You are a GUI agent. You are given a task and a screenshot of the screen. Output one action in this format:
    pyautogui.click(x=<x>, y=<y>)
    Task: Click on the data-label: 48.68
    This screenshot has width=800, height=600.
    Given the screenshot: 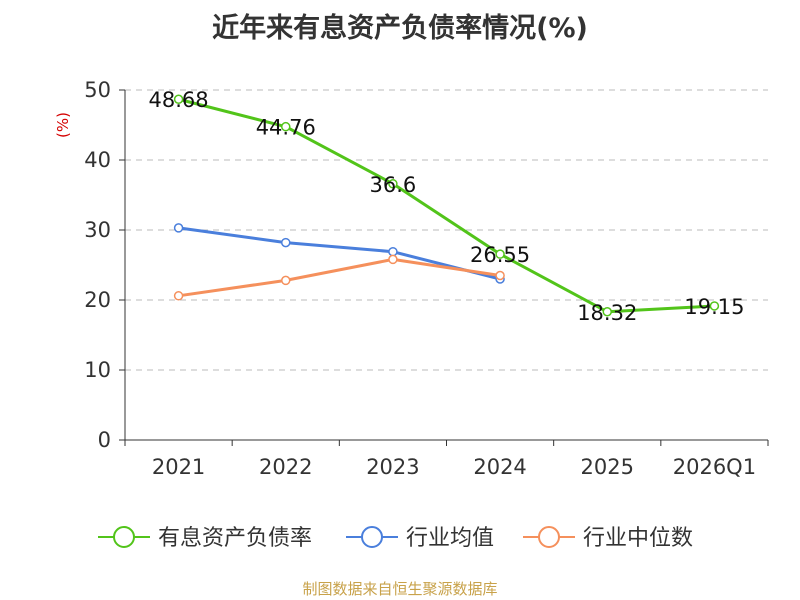 What is the action you would take?
    pyautogui.click(x=179, y=100)
    